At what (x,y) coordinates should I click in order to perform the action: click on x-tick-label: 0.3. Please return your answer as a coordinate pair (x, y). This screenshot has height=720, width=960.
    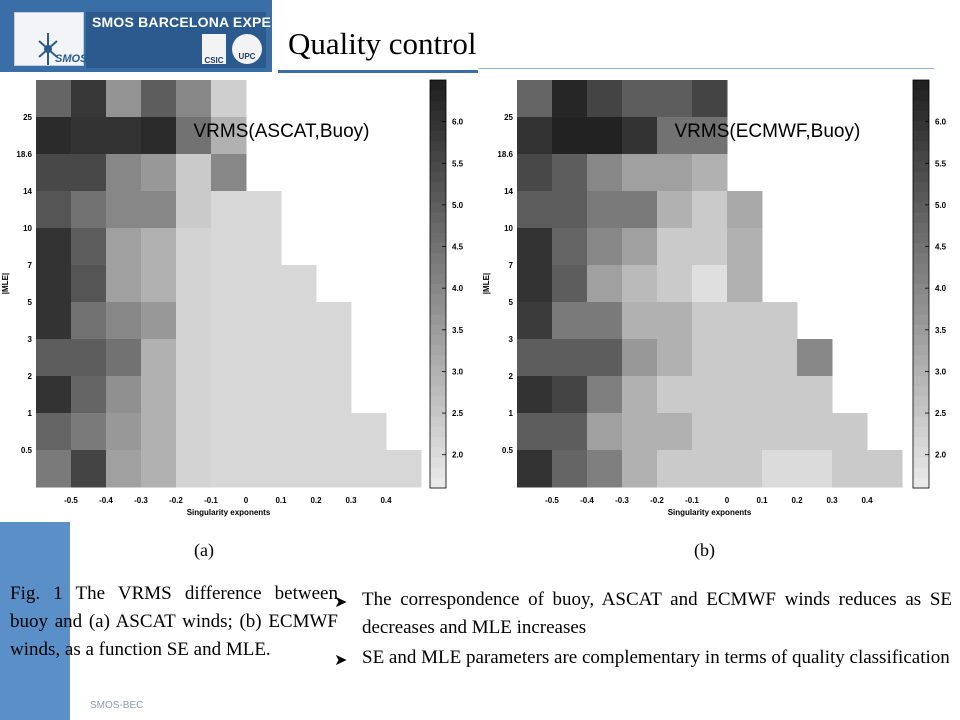
    Looking at the image, I should click on (351, 500).